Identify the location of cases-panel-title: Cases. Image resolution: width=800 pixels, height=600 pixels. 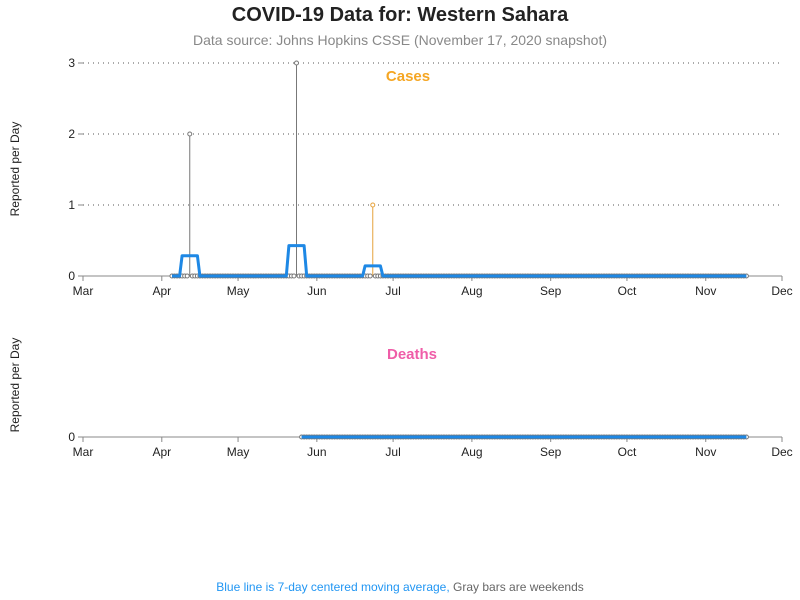
(408, 76).